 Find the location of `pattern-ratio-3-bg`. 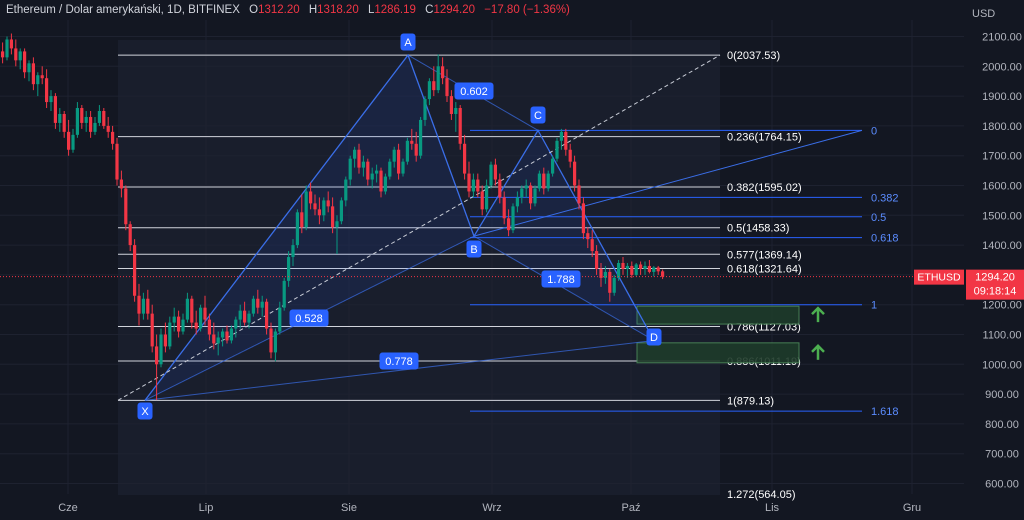

pattern-ratio-3-bg is located at coordinates (561, 279).